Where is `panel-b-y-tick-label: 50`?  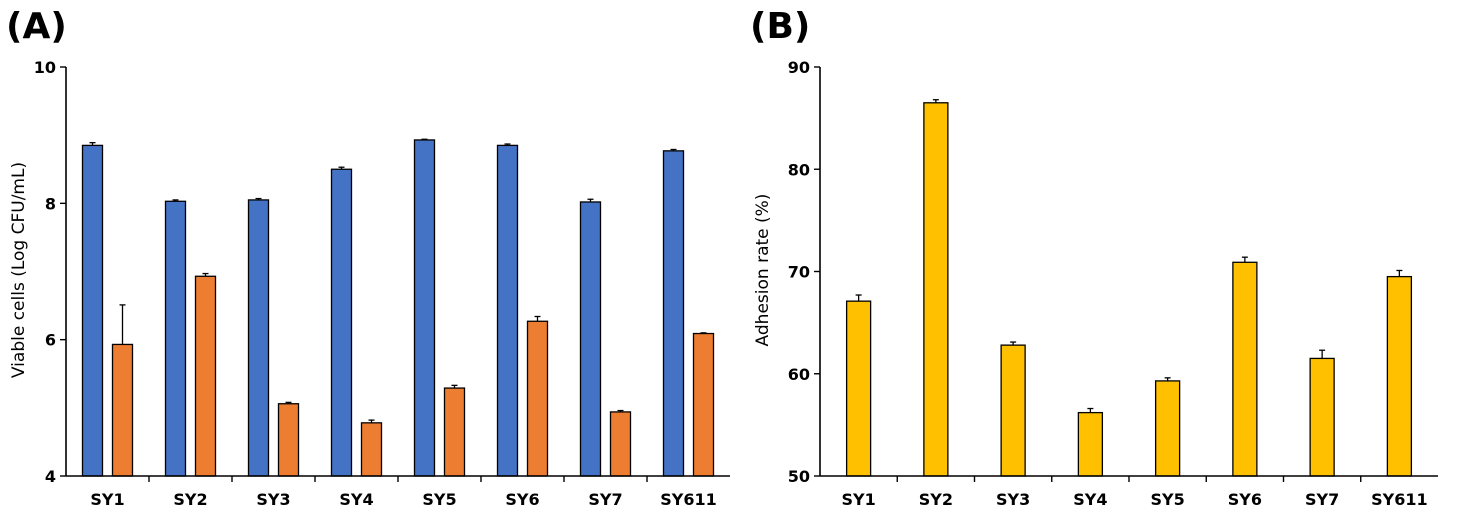 panel-b-y-tick-label: 50 is located at coordinates (799, 476).